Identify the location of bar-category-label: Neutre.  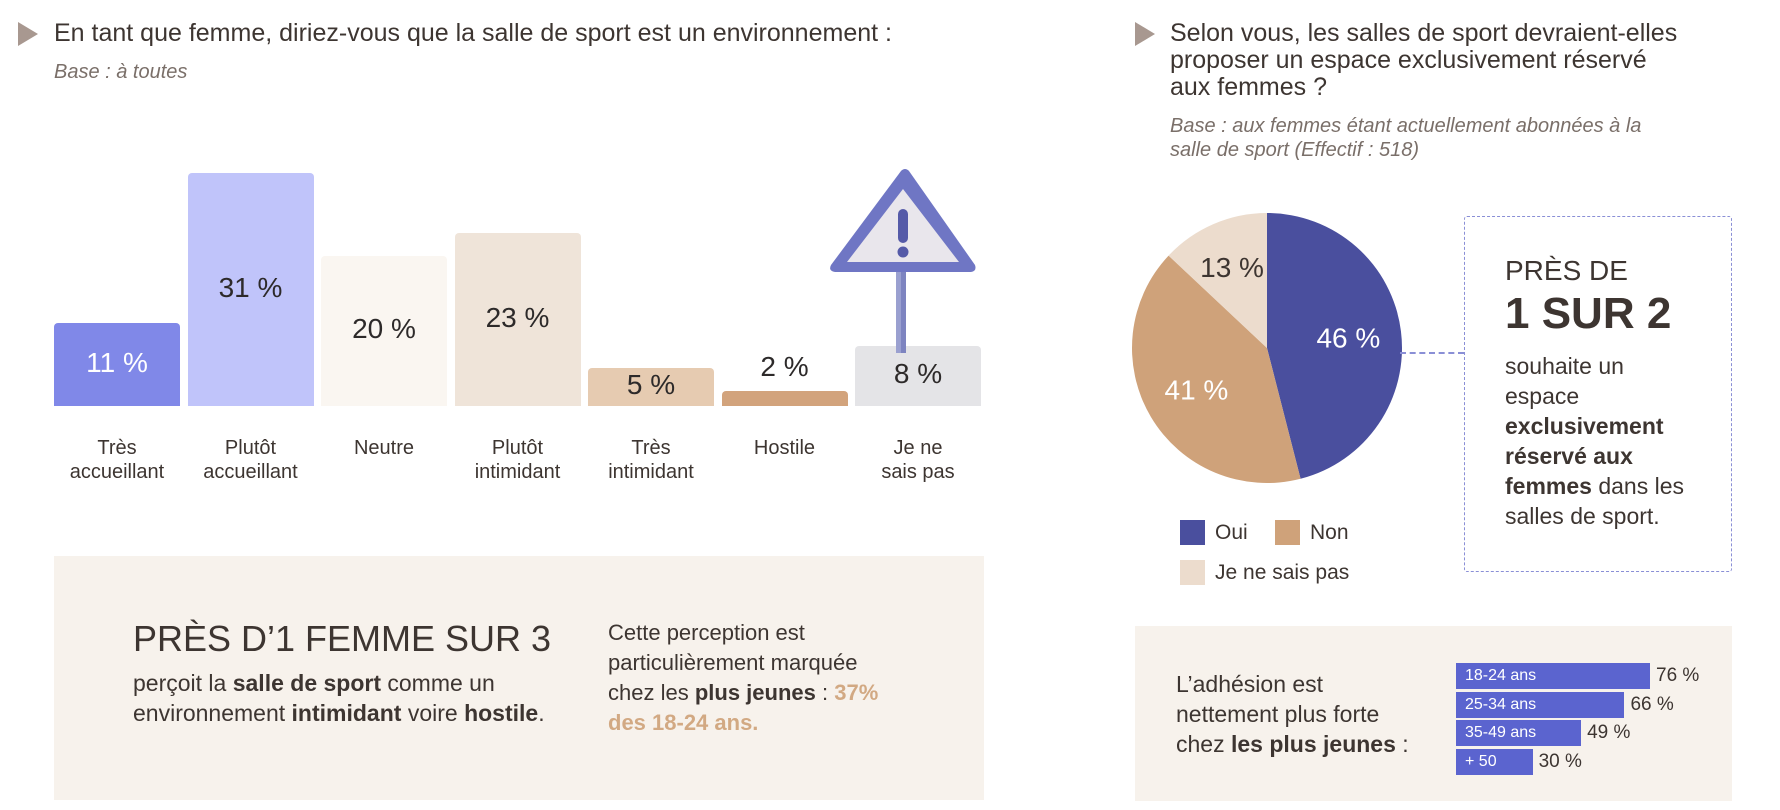
(384, 448).